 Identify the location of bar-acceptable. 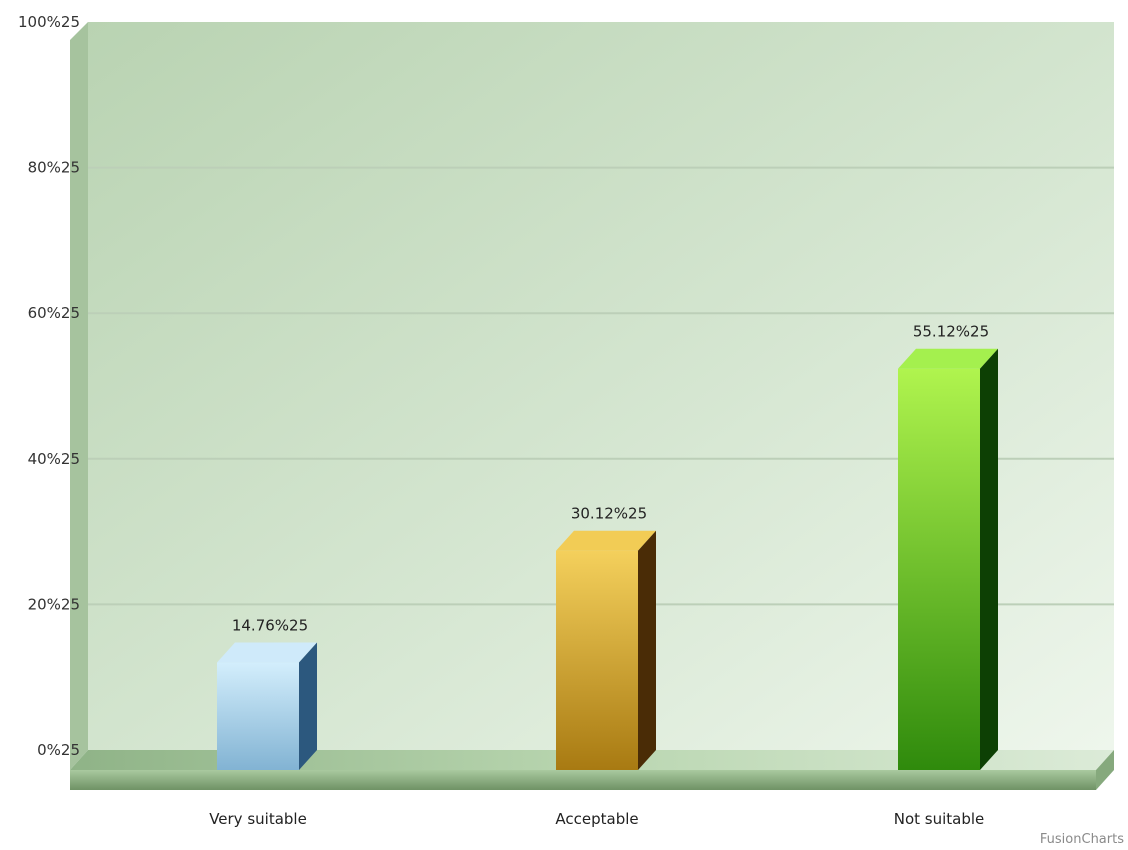
(606, 650).